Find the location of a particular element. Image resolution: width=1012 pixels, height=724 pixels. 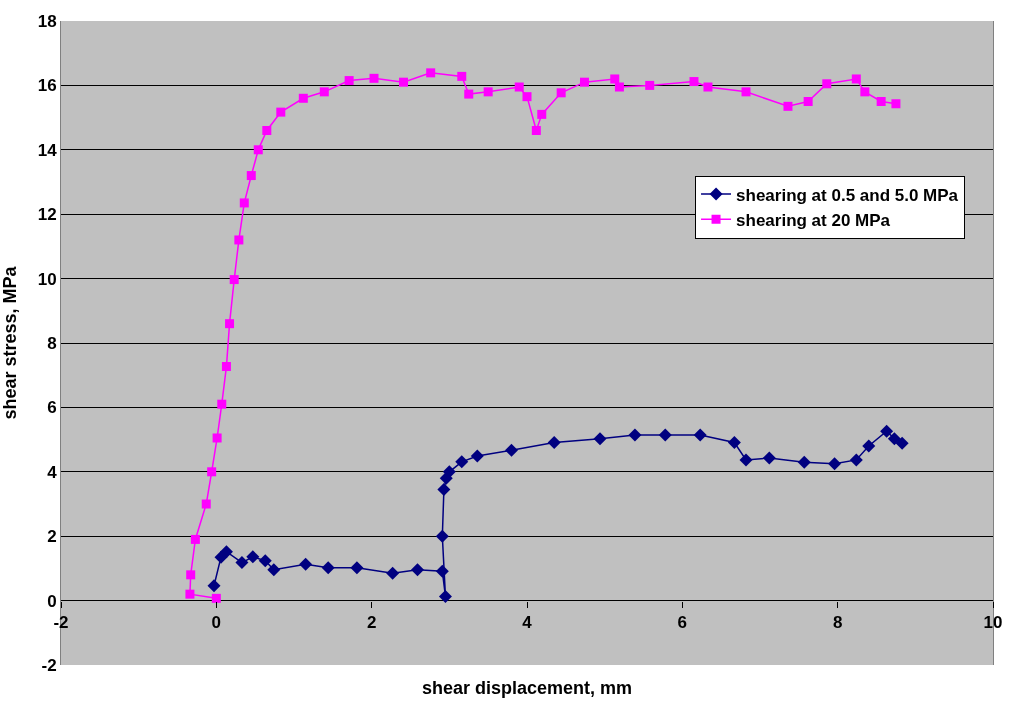

x-tick-label: 2 is located at coordinates (371, 622).